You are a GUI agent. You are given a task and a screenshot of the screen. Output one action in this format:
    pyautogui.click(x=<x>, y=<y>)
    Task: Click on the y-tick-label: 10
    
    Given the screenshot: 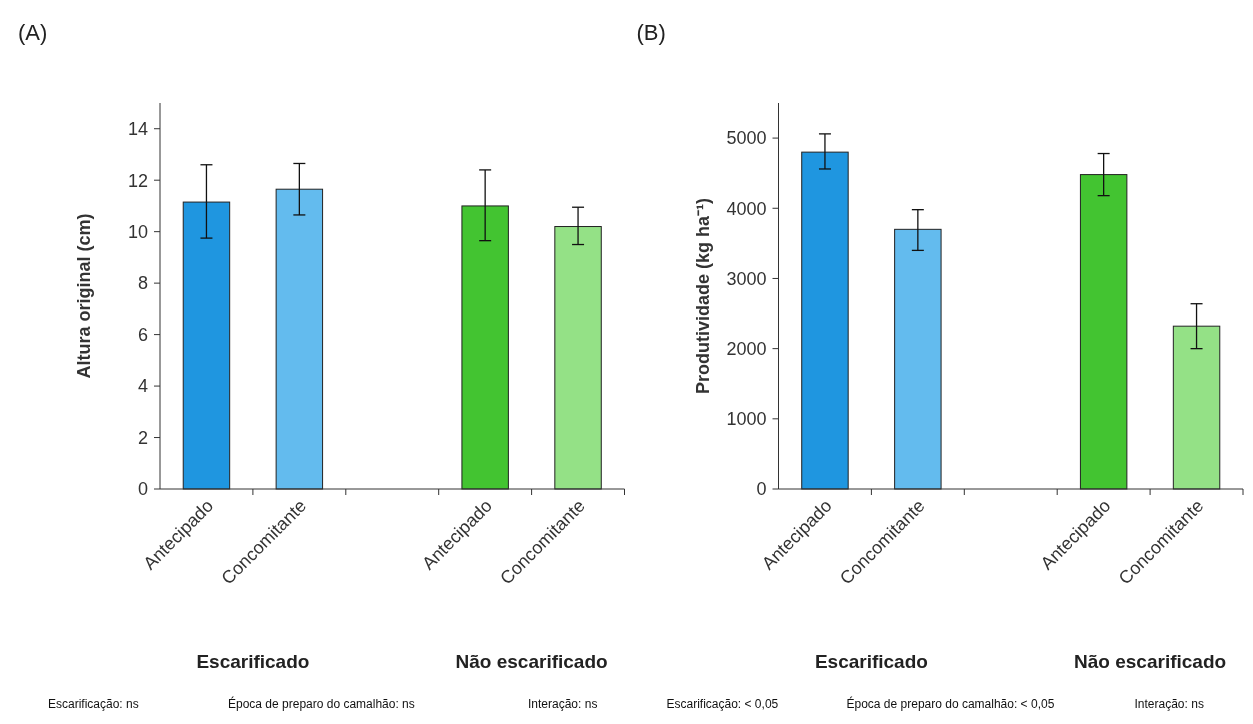 What is the action you would take?
    pyautogui.click(x=137, y=231)
    